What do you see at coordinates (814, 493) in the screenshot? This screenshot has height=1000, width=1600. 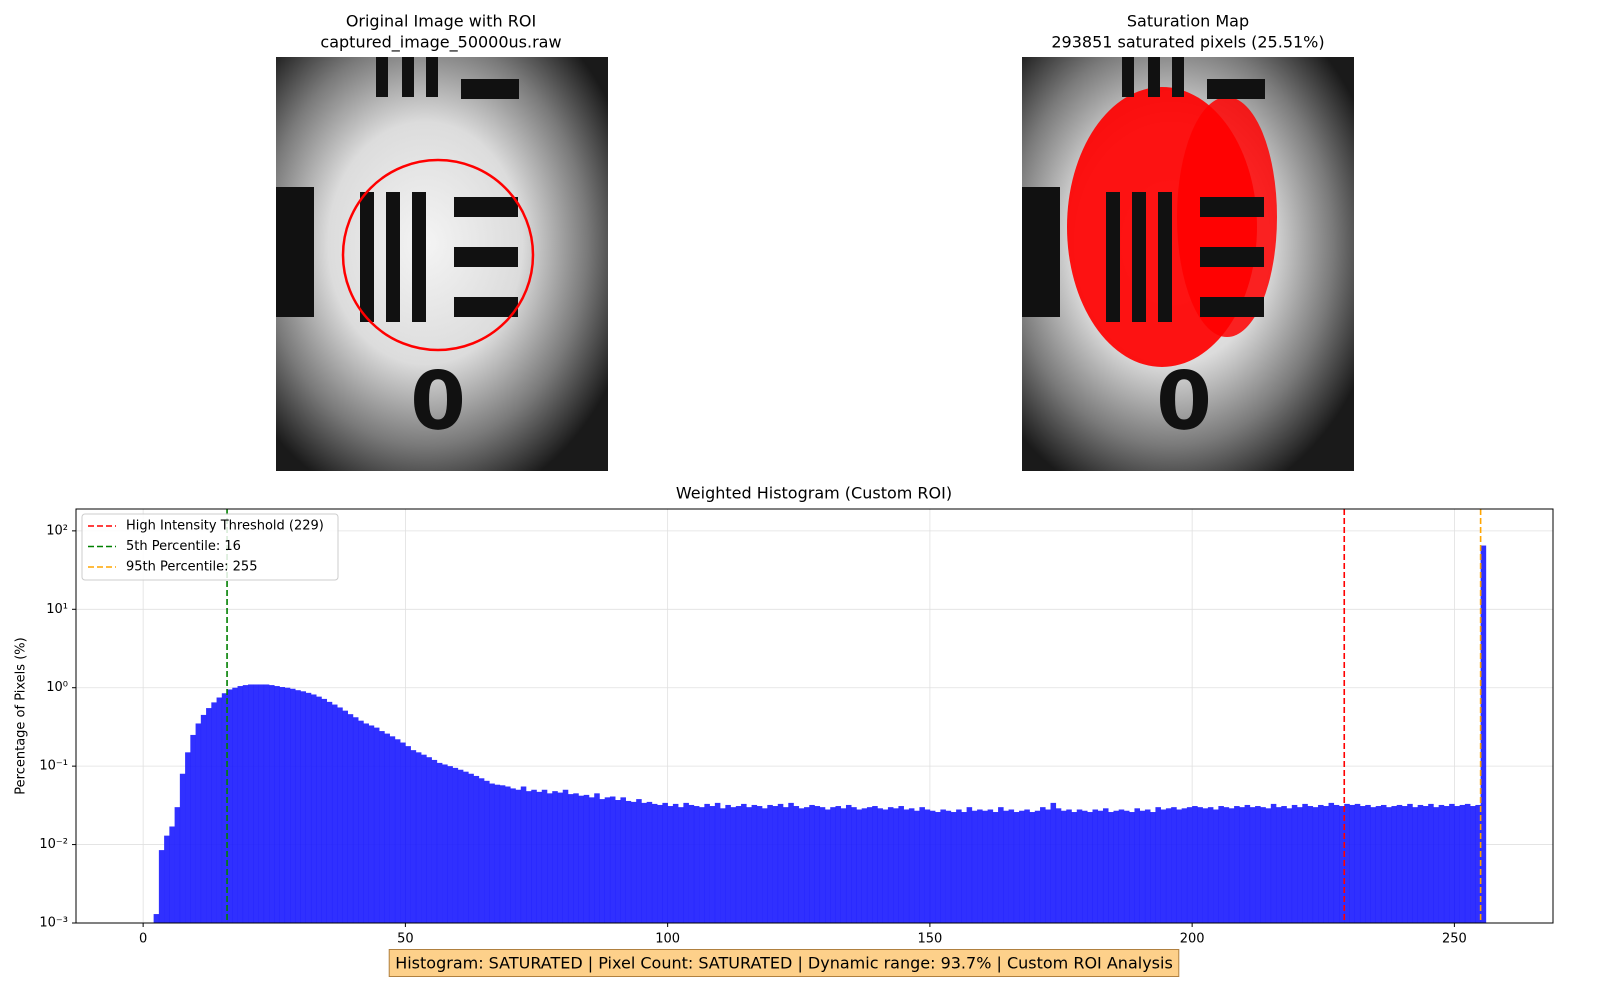 I see `chart-title: Weighted Histogram (Custom ROI)` at bounding box center [814, 493].